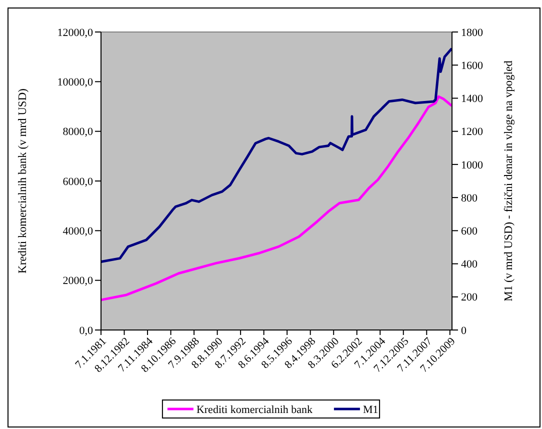 The height and width of the screenshot is (429, 542). What do you see at coordinates (469, 232) in the screenshot?
I see `y2-tick-label: 600` at bounding box center [469, 232].